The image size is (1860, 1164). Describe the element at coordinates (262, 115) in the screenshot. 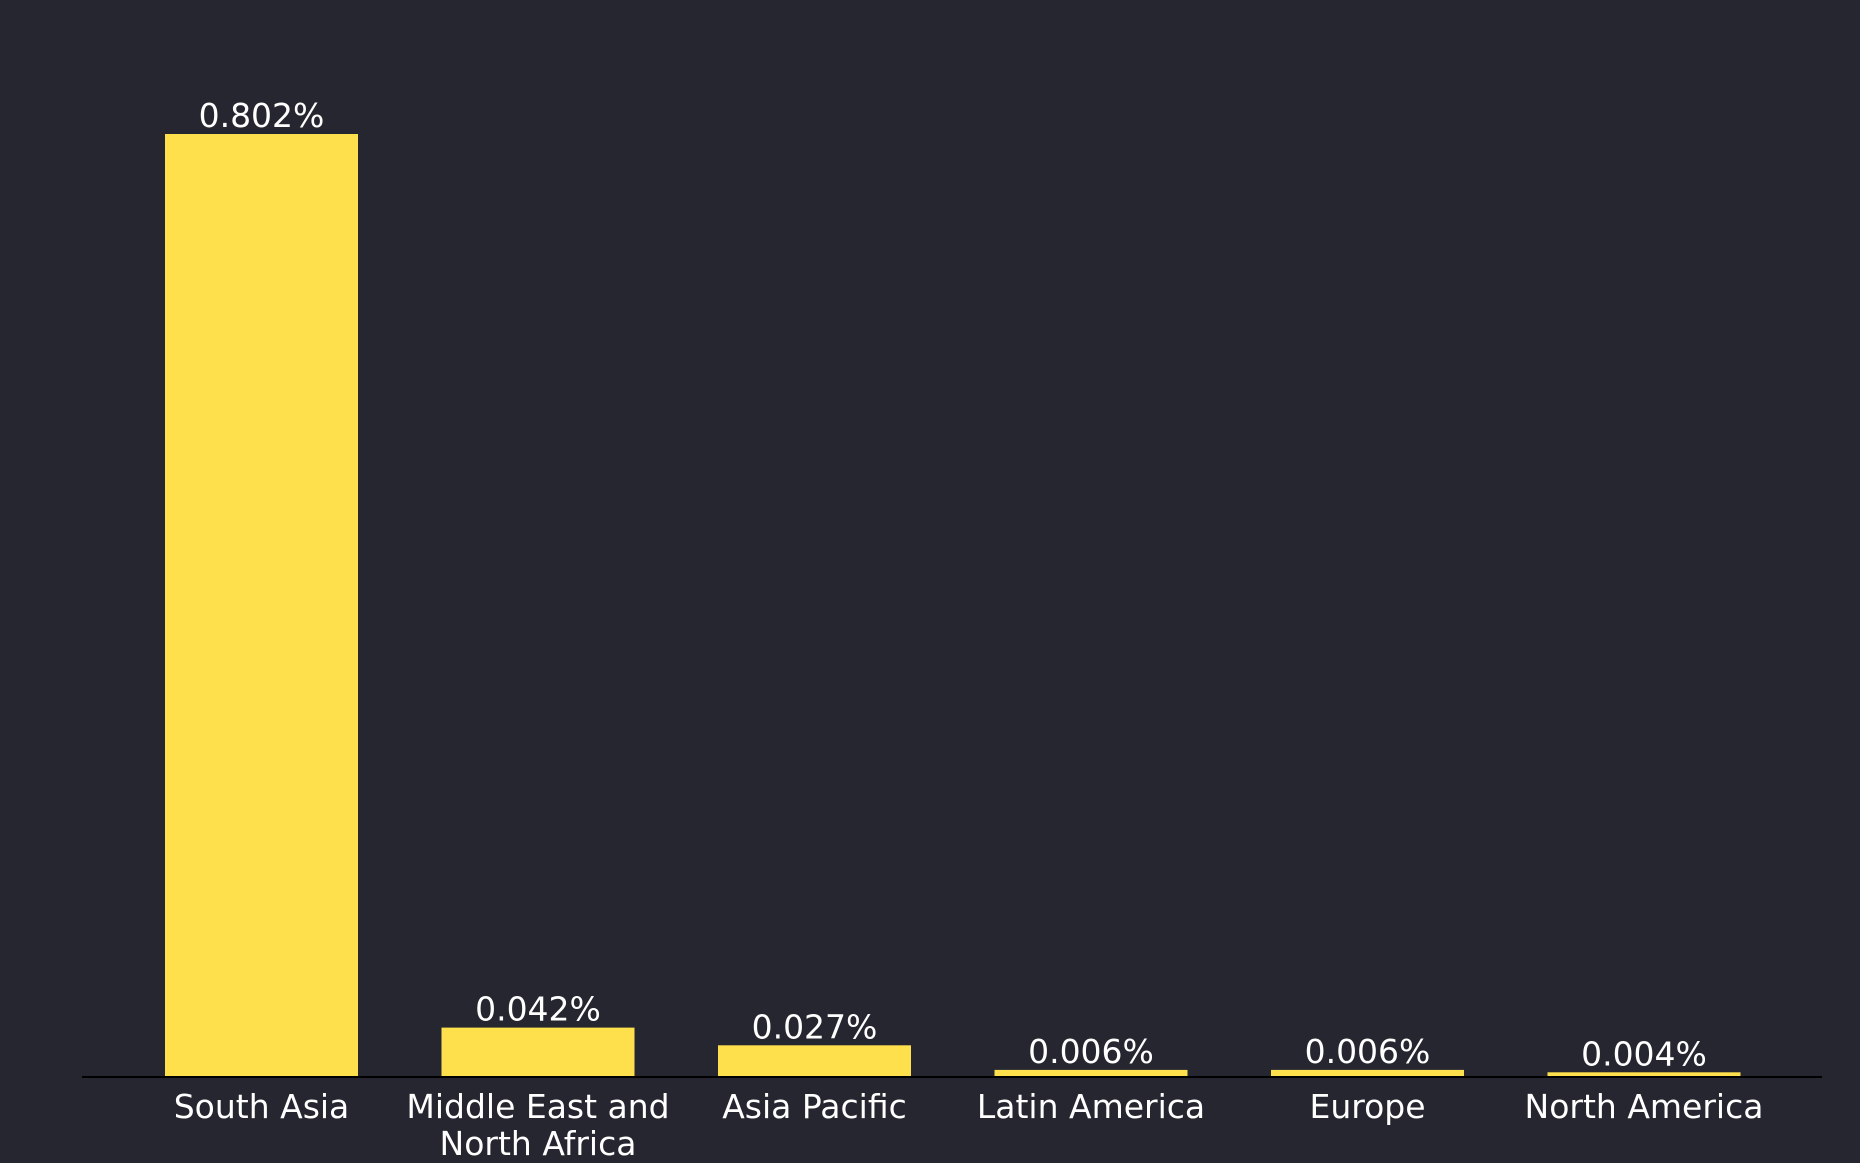

I see `value-label-0: 0.802%` at that location.